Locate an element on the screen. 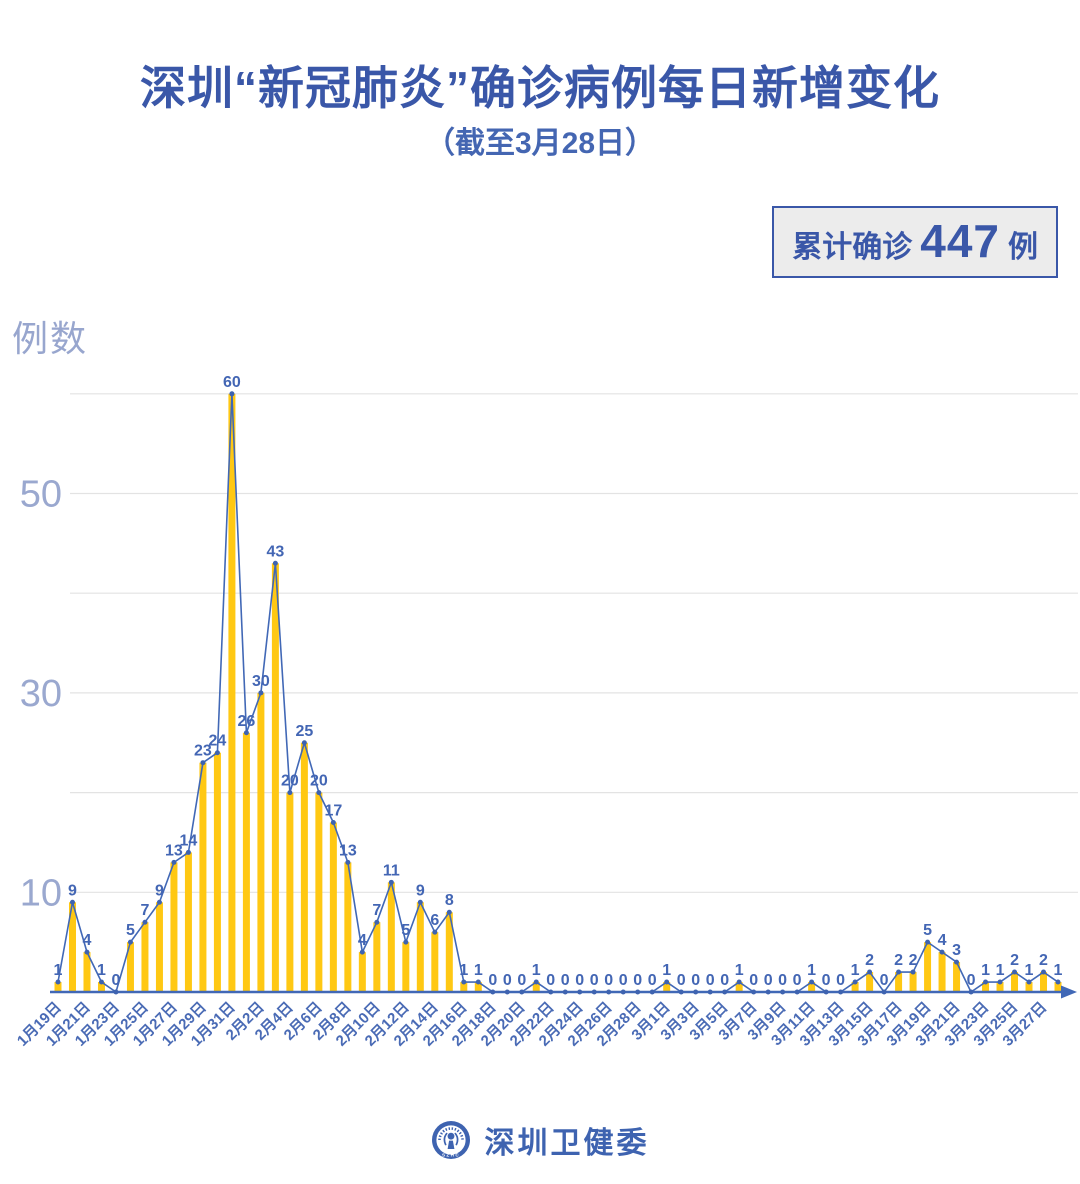  value-label: 17 is located at coordinates (333, 811).